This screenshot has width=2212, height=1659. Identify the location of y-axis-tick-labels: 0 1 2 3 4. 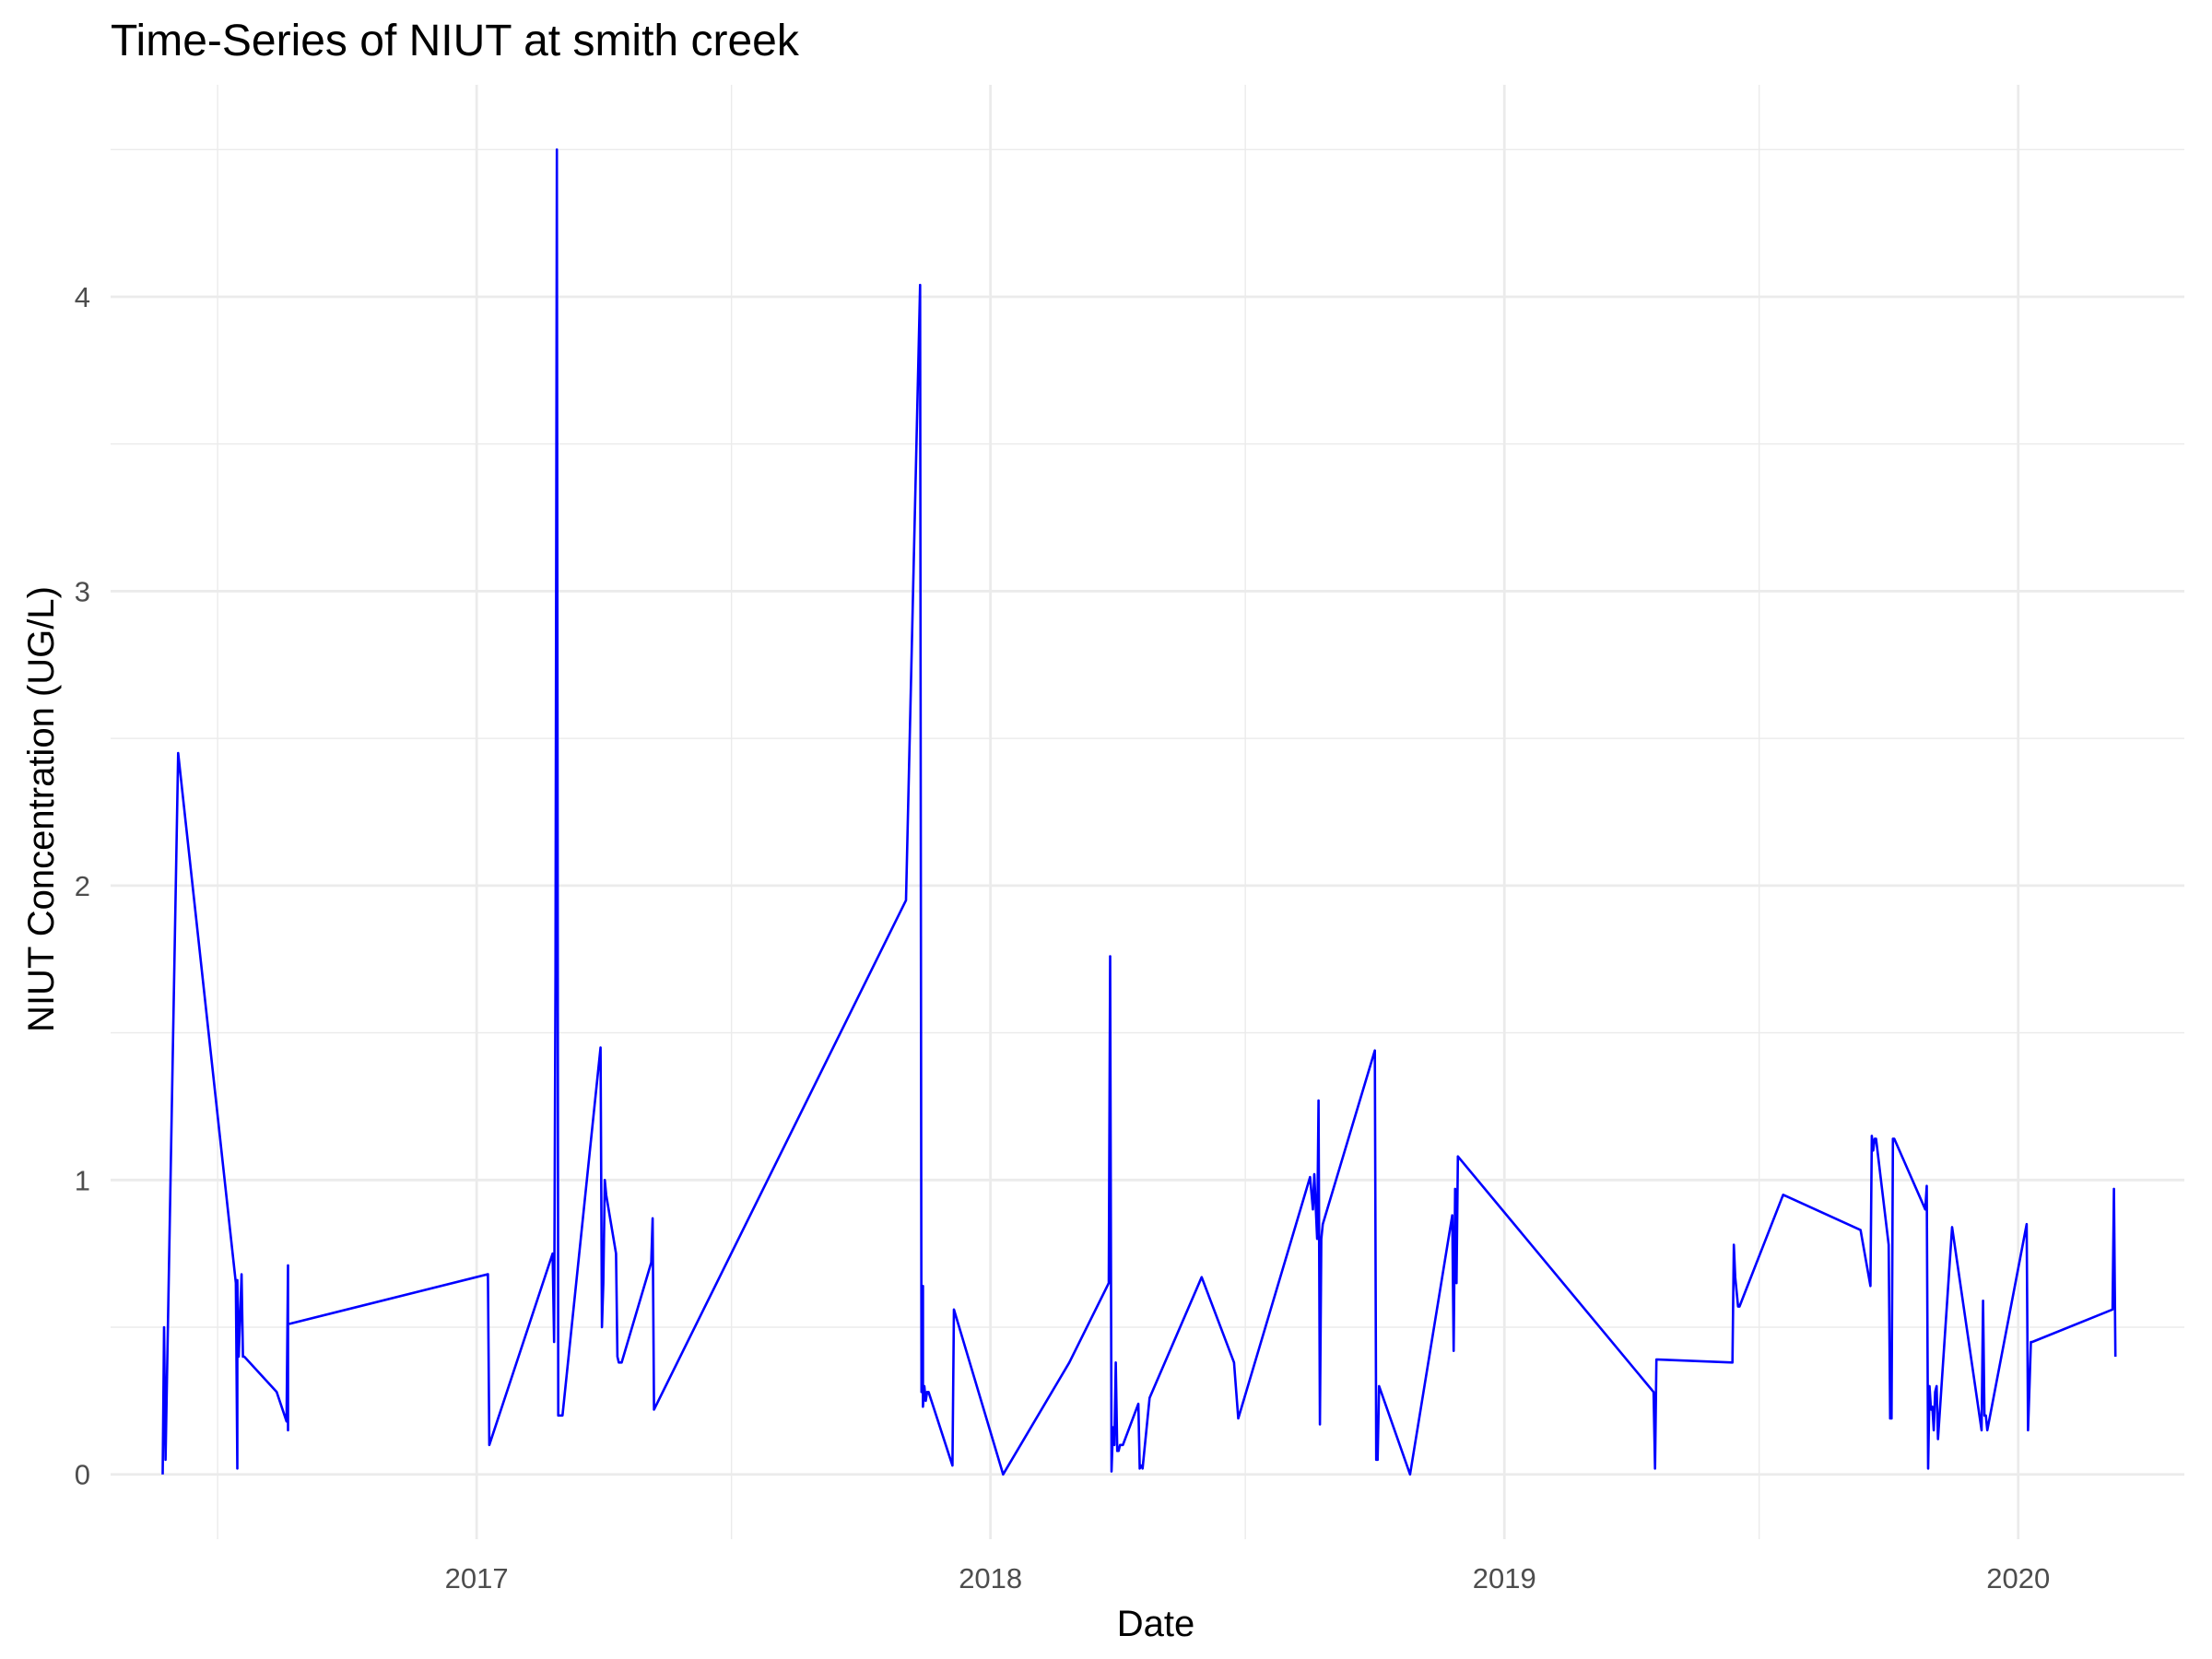
(82, 886).